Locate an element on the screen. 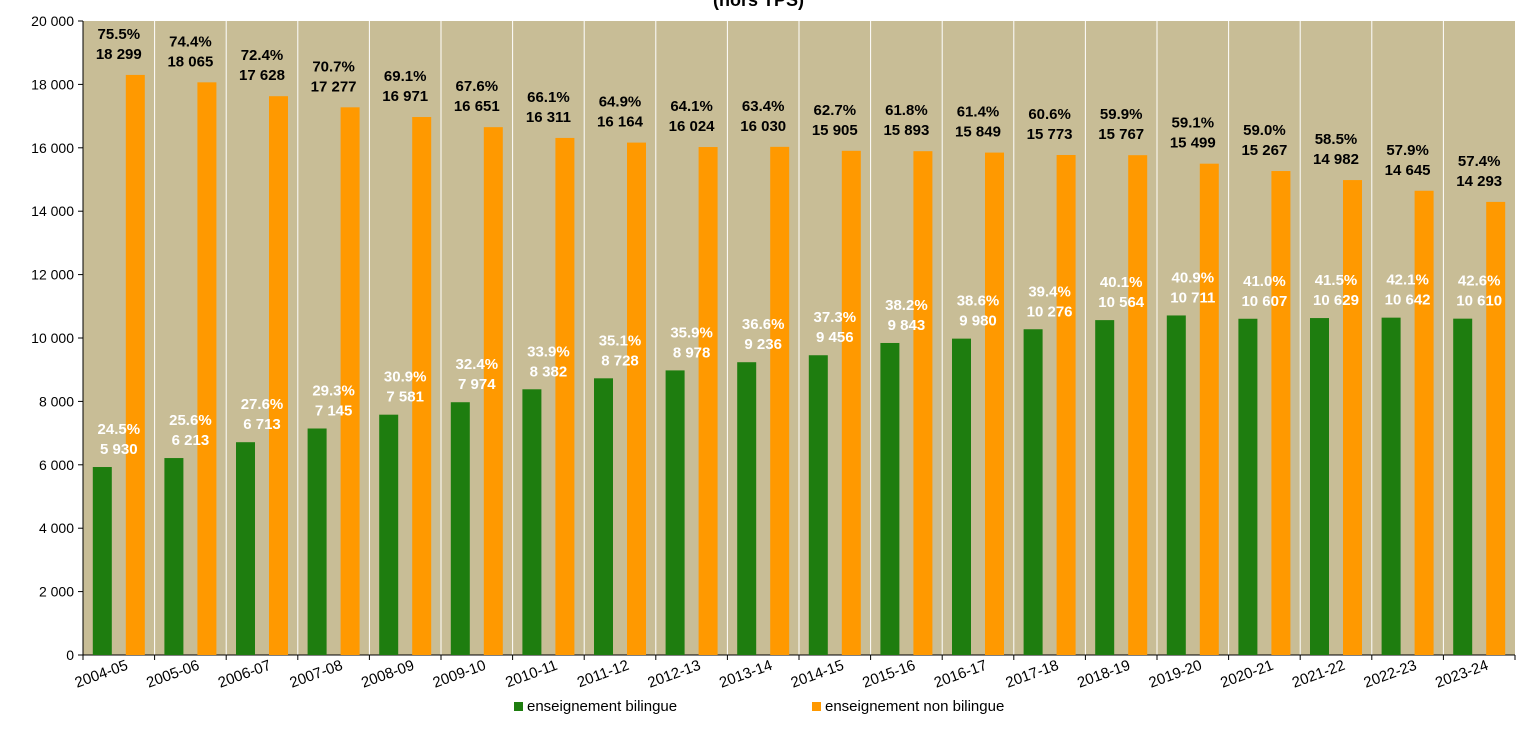 Image resolution: width=1517 pixels, height=750 pixels. data-label-non-bilingue-value: 16 164 is located at coordinates (620, 122).